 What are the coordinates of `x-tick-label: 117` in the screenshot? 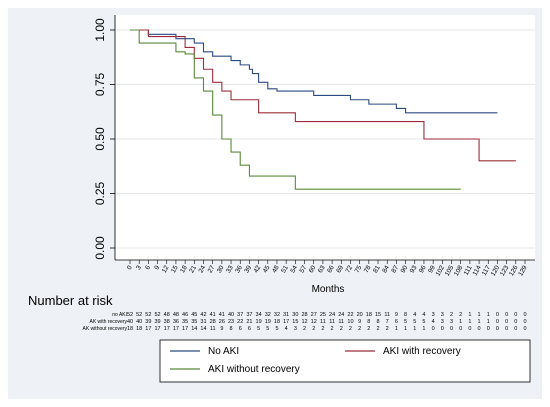 It's located at (486, 270).